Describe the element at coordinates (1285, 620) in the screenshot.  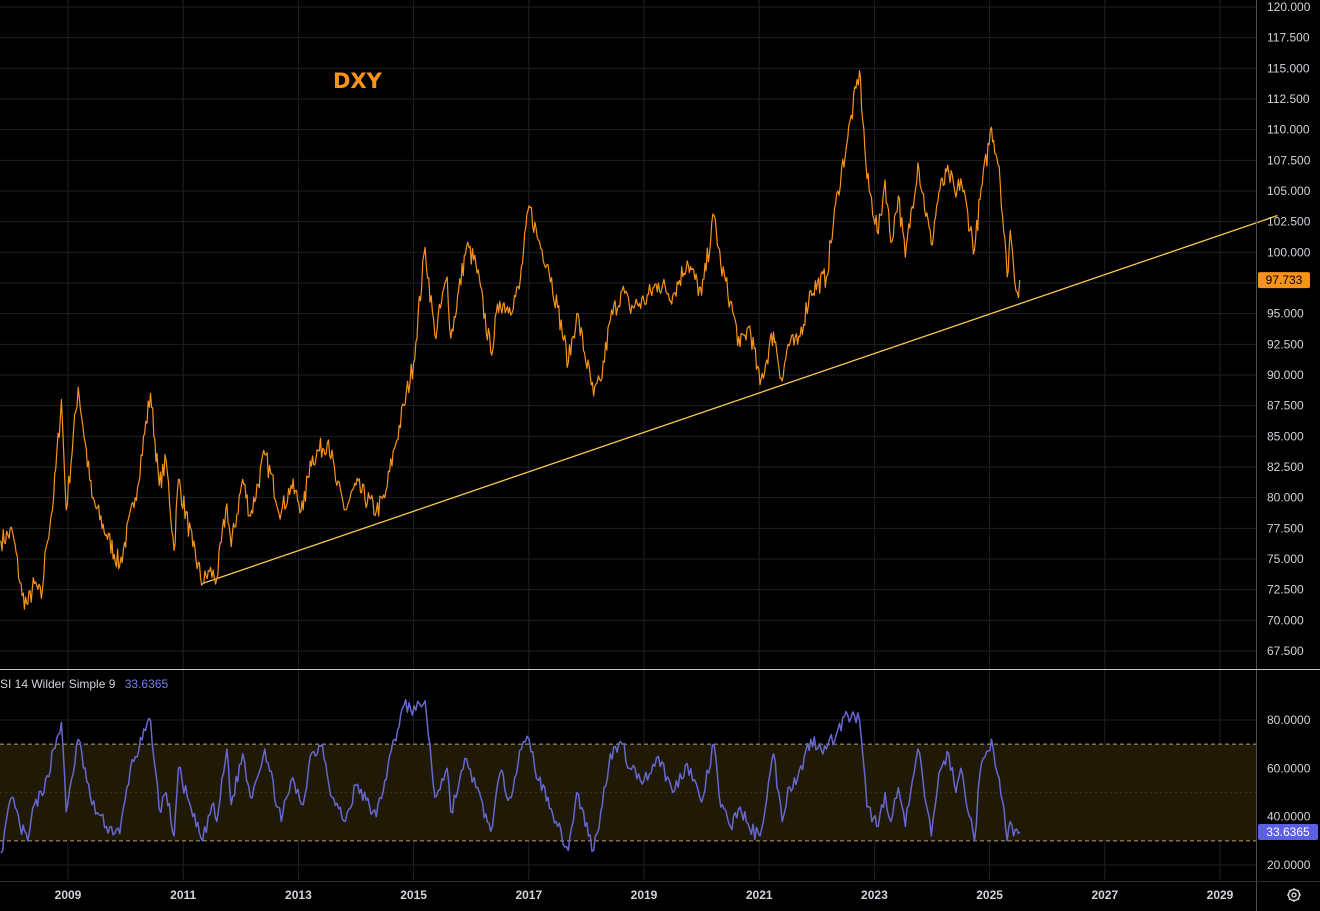
I see `price-tick-label: 70.000` at that location.